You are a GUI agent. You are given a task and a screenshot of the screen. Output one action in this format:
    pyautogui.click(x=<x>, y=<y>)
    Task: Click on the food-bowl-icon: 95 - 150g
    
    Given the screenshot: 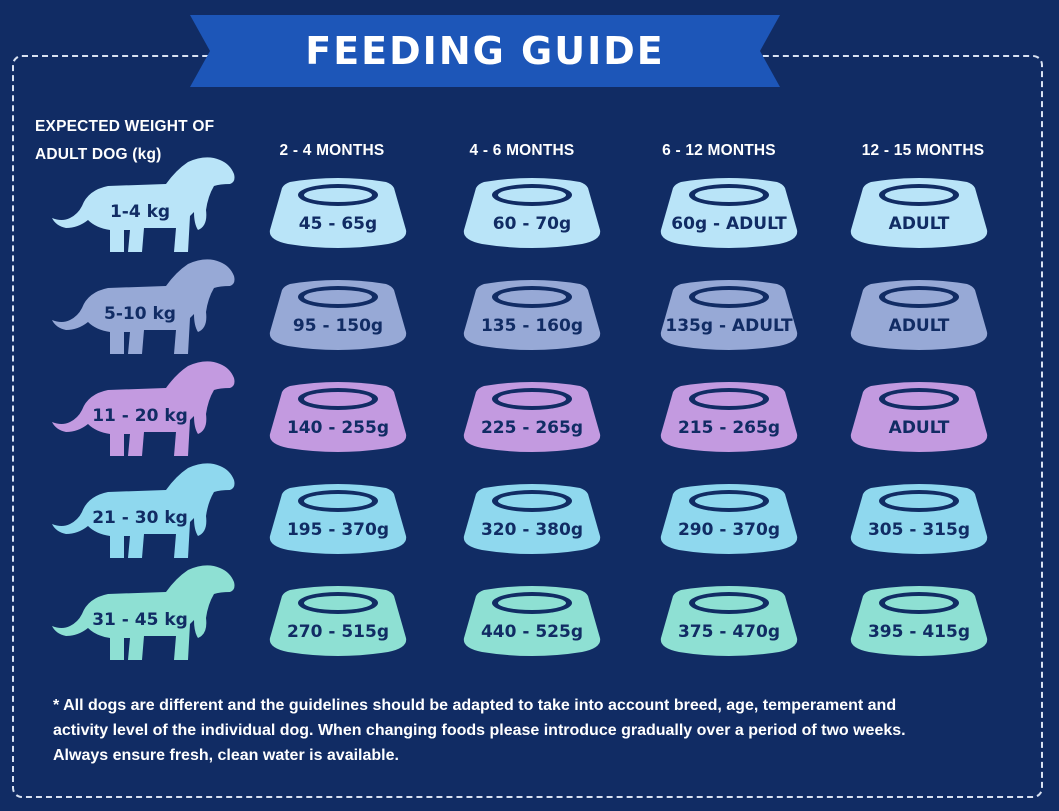 What is the action you would take?
    pyautogui.click(x=338, y=316)
    